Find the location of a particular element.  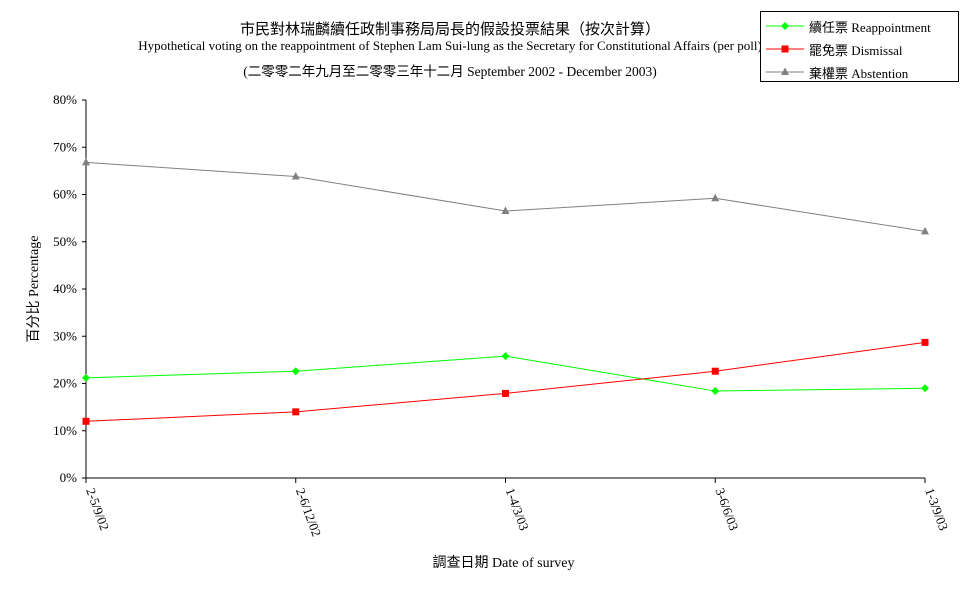

x-tick-label: 3-6/6/03 is located at coordinates (726, 509).